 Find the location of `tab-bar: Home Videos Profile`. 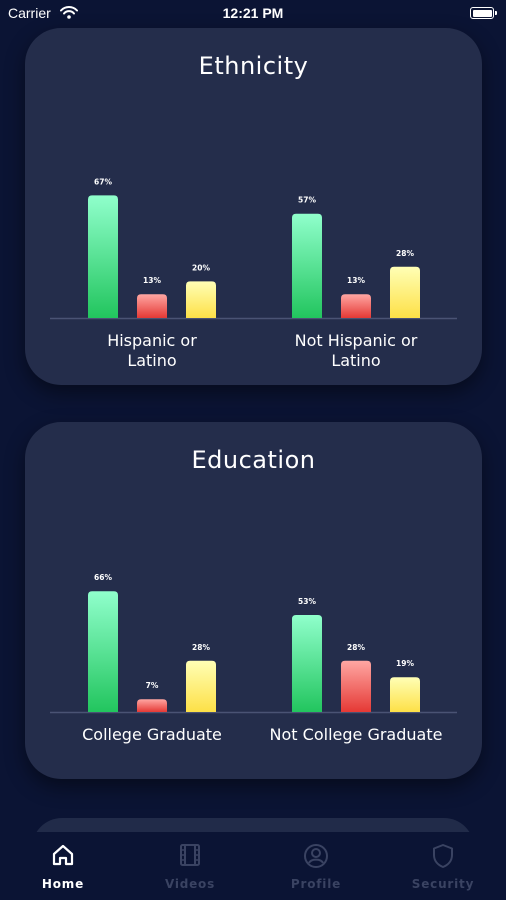

tab-bar: Home Videos Profile is located at coordinates (253, 866).